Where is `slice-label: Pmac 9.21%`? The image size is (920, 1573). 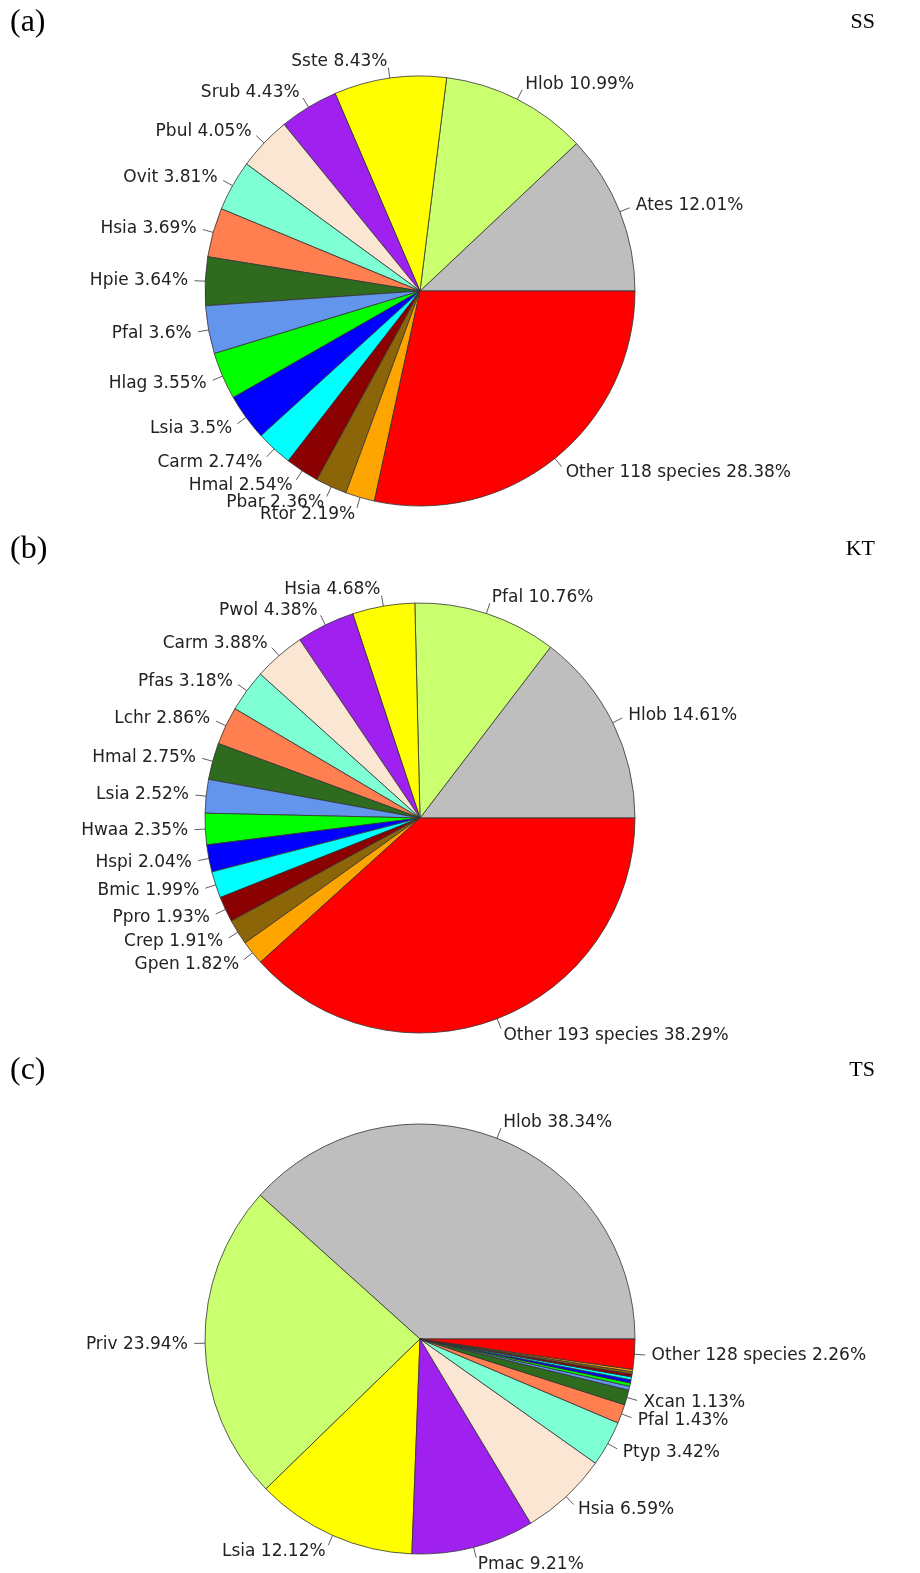 slice-label: Pmac 9.21% is located at coordinates (530, 1562).